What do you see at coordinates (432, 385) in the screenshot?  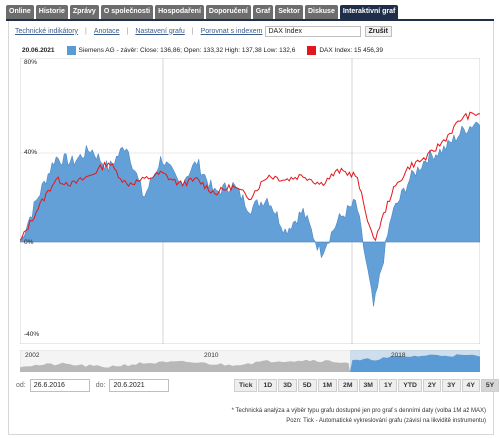 I see `period-button-2y: 2Y` at bounding box center [432, 385].